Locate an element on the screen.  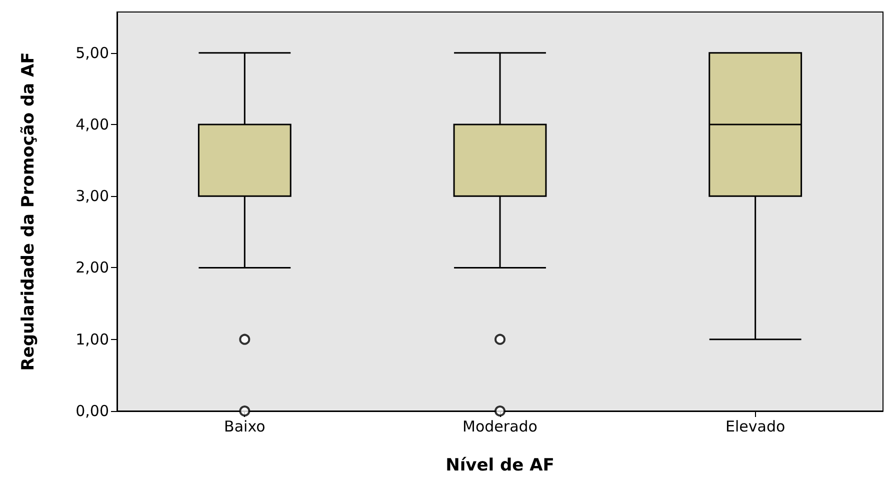
x-tick-label: Baixo is located at coordinates (245, 427).